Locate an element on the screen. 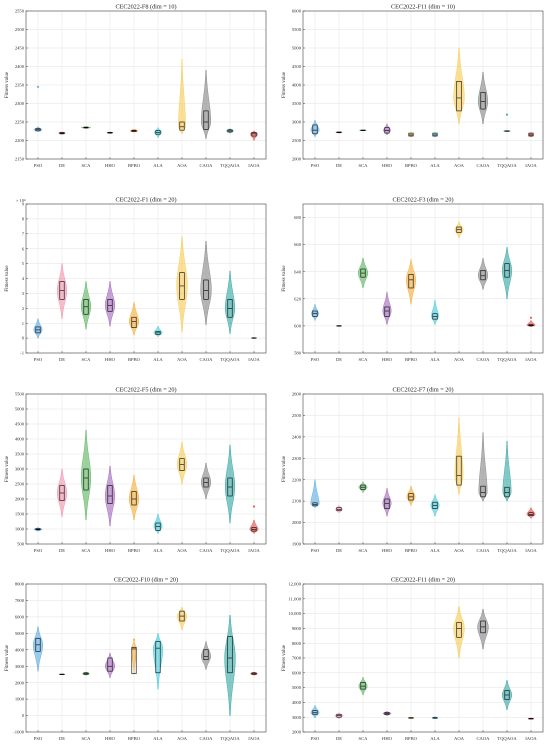  y-tick-label: 1000 is located at coordinates (20, 699).